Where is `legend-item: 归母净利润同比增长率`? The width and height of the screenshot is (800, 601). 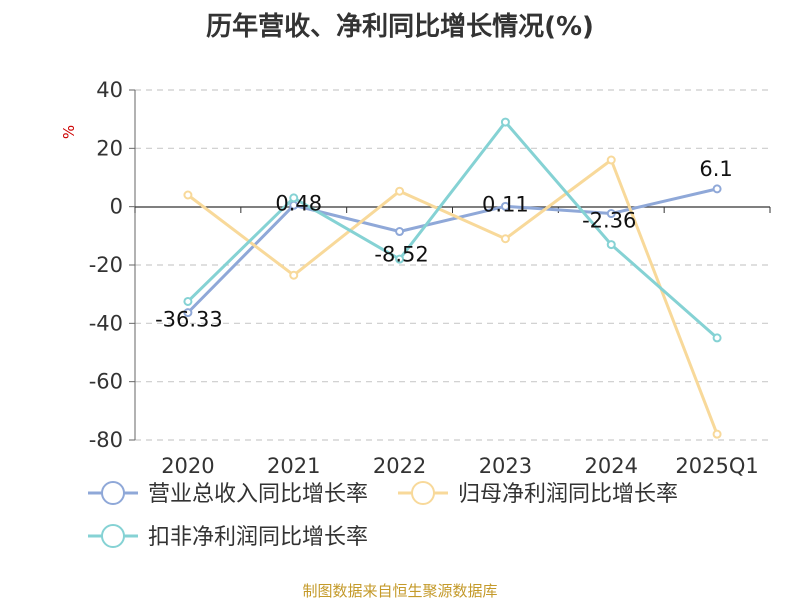
legend-item: 归母净利润同比增长率 is located at coordinates (538, 494).